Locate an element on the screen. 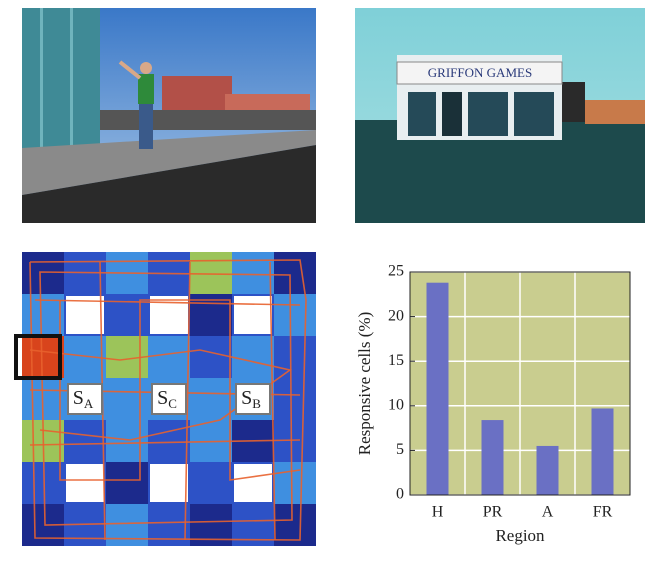 This screenshot has height=584, width=652. tower is located at coordinates (61, 78).